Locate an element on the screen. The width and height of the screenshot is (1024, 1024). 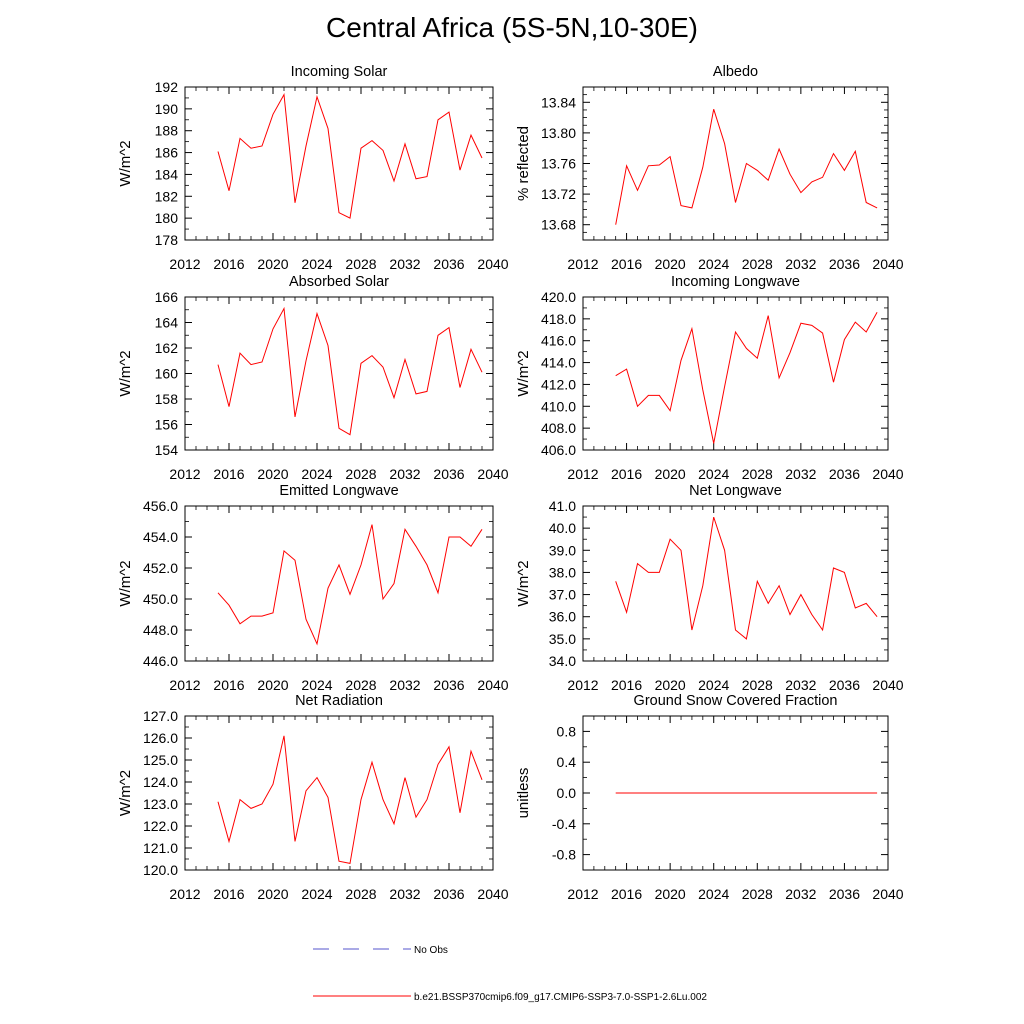
panel-title: Absorbed Solar is located at coordinates (339, 282).